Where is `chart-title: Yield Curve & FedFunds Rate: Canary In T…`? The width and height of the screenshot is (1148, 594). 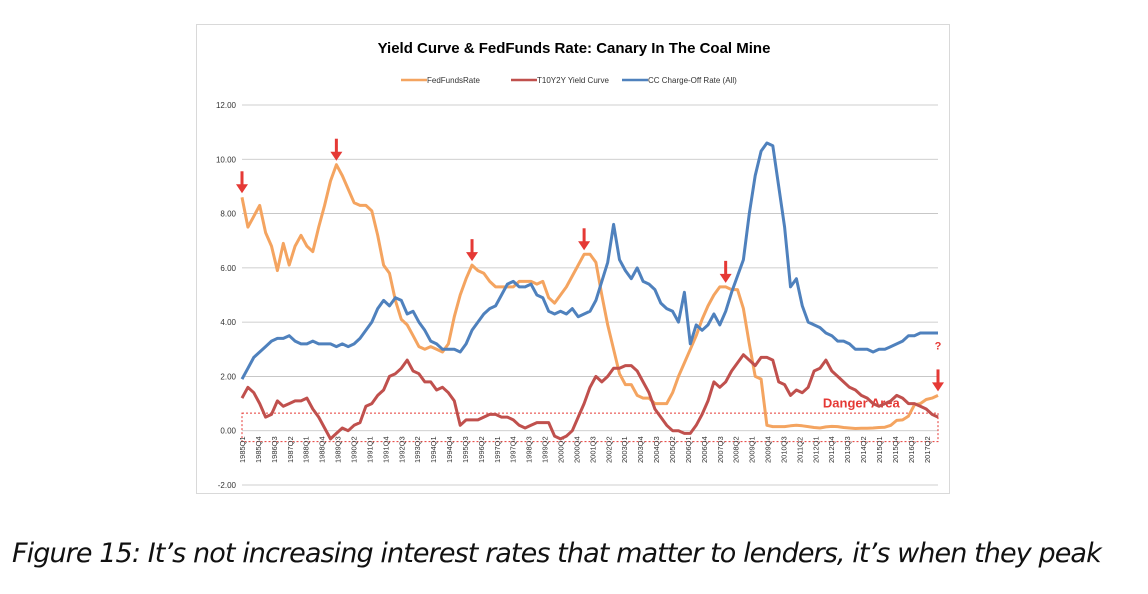 chart-title: Yield Curve & FedFunds Rate: Canary In T… is located at coordinates (574, 48).